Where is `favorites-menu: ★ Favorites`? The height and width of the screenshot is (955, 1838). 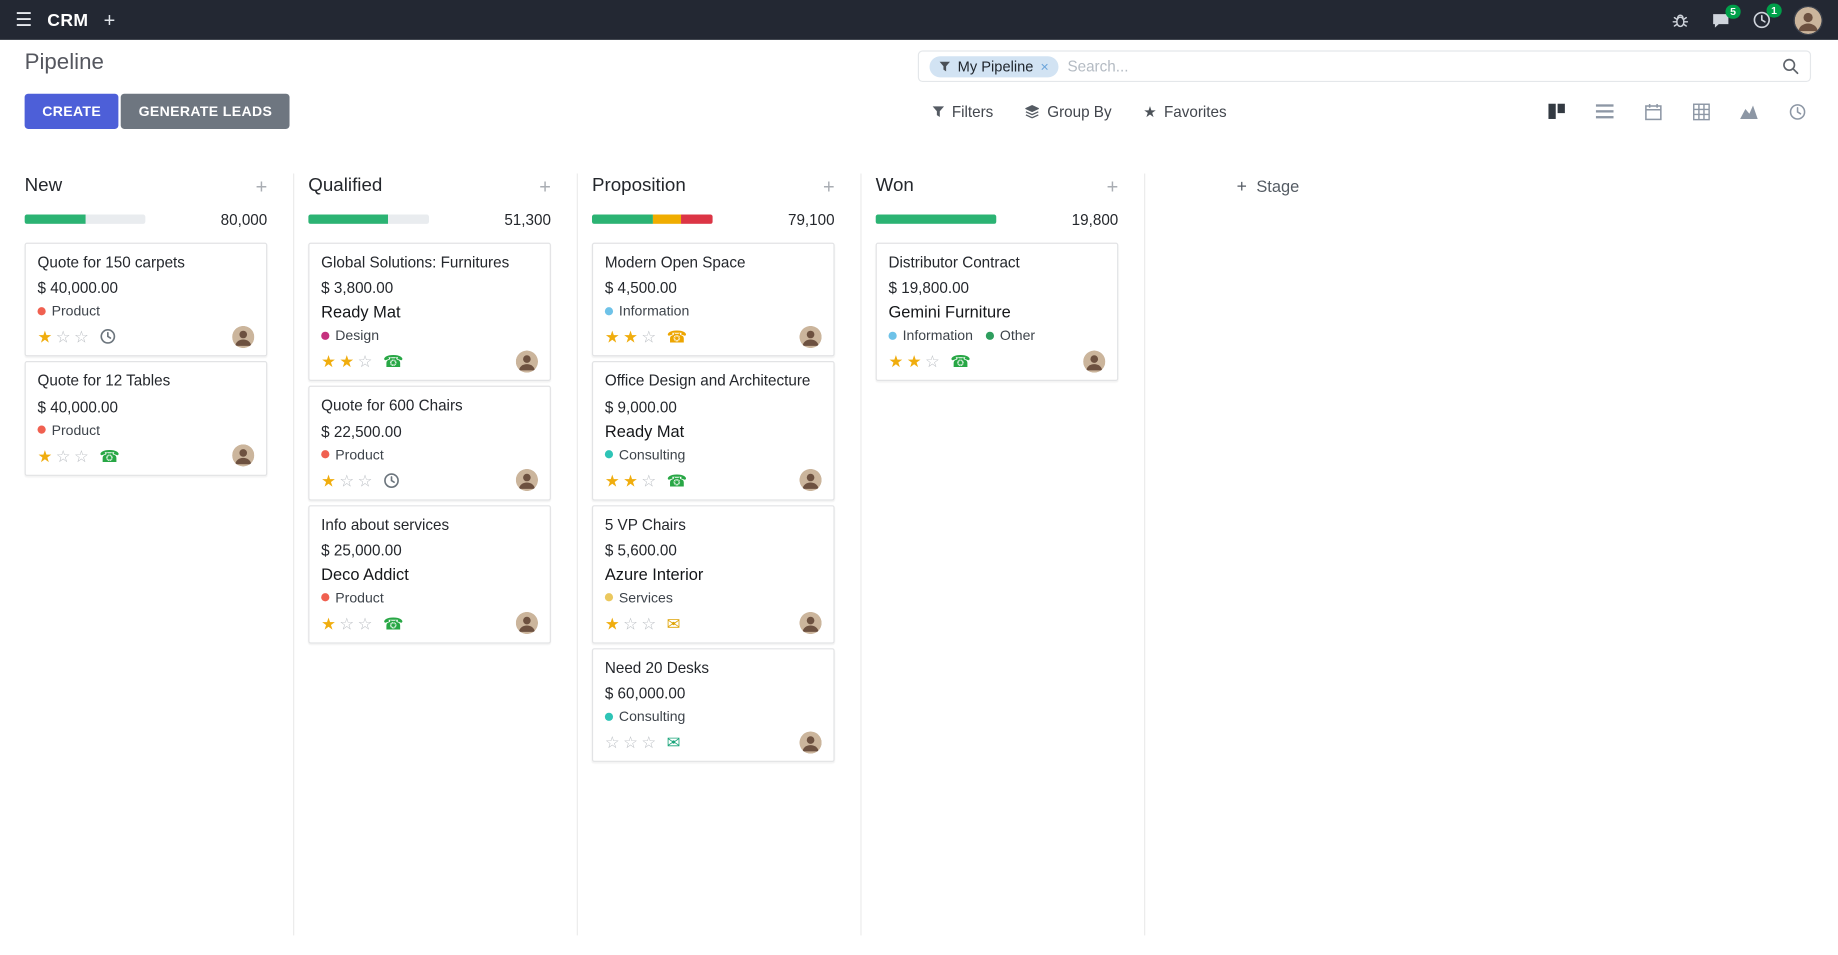 favorites-menu: ★ Favorites is located at coordinates (1184, 112).